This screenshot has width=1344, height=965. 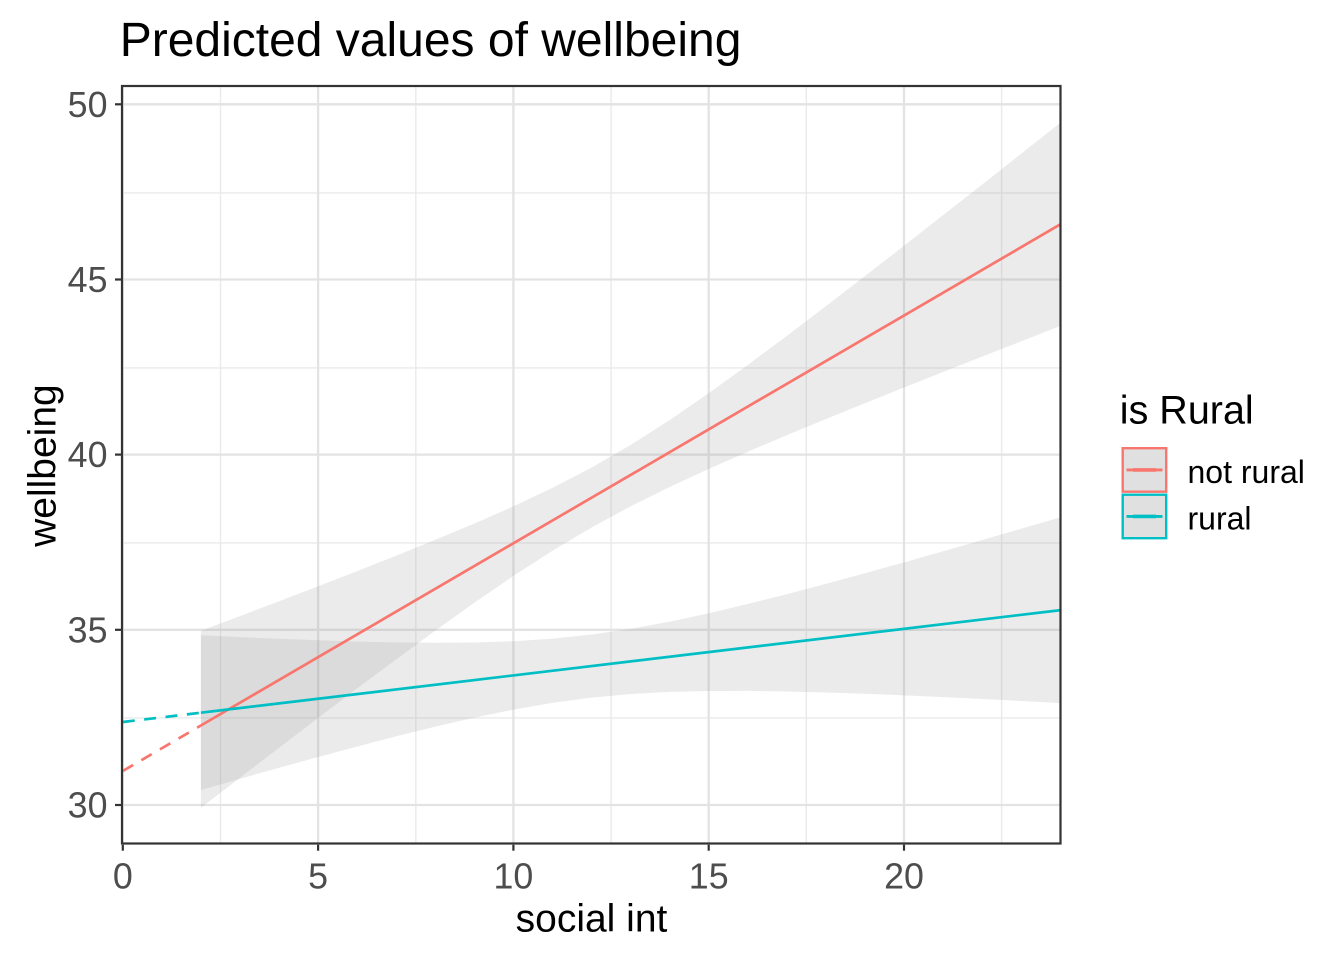 I want to click on svg-text: rural, so click(x=1220, y=519).